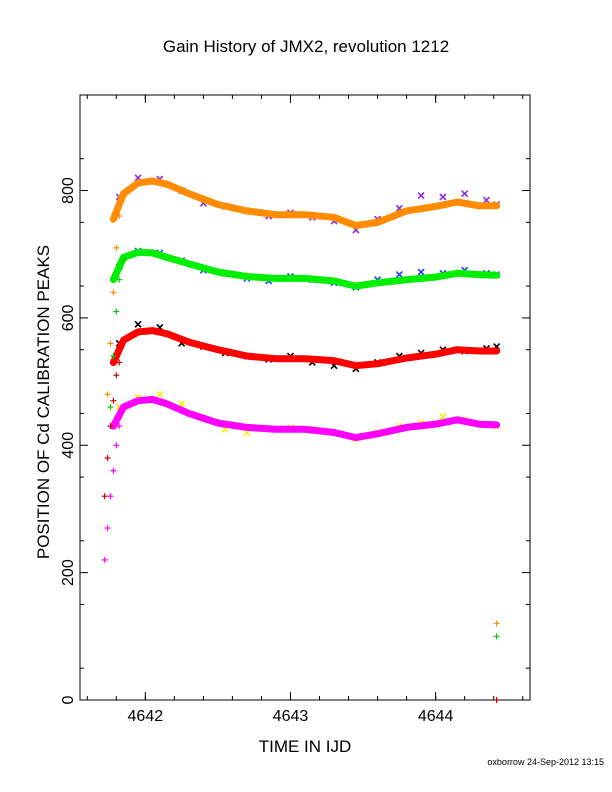 This screenshot has height=792, width=612. What do you see at coordinates (291, 716) in the screenshot?
I see `x-tick-label: 4643` at bounding box center [291, 716].